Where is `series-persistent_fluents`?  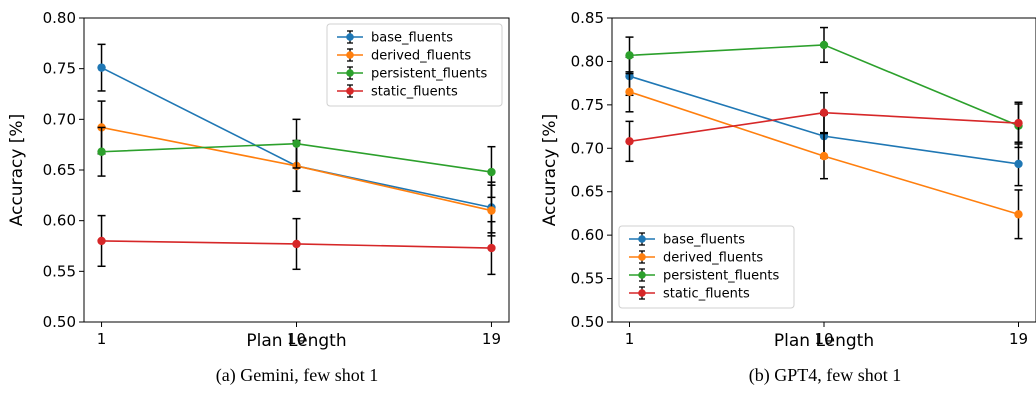 series-persistent_fluents is located at coordinates (296, 158).